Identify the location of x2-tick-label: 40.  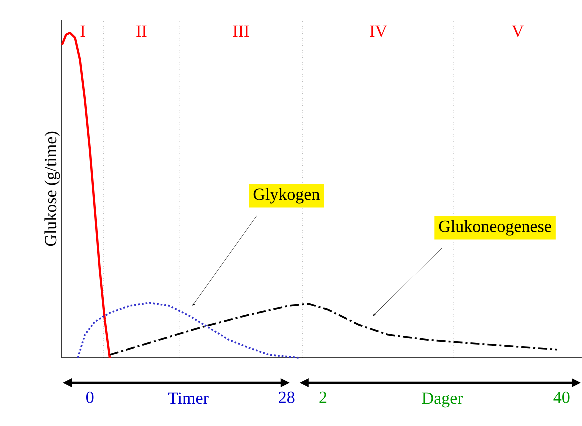
(562, 398).